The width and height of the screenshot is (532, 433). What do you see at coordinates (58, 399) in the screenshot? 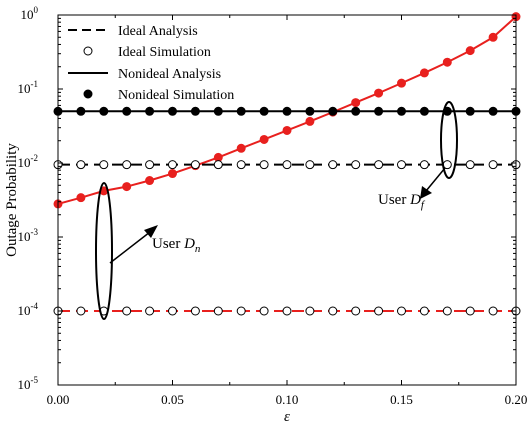
I see `x-tick-label: 0.00` at bounding box center [58, 399].